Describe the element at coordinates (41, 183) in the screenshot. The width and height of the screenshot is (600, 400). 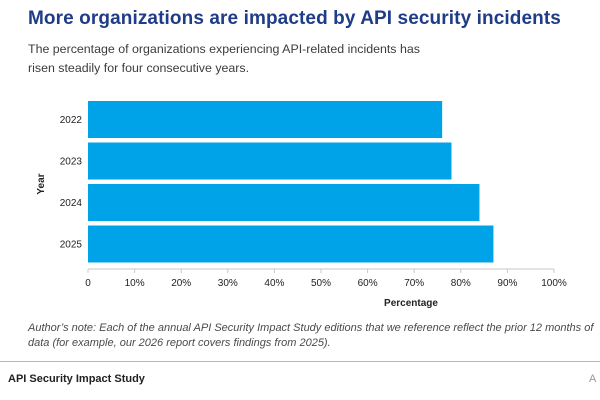
I see `y-axis-label: Year` at that location.